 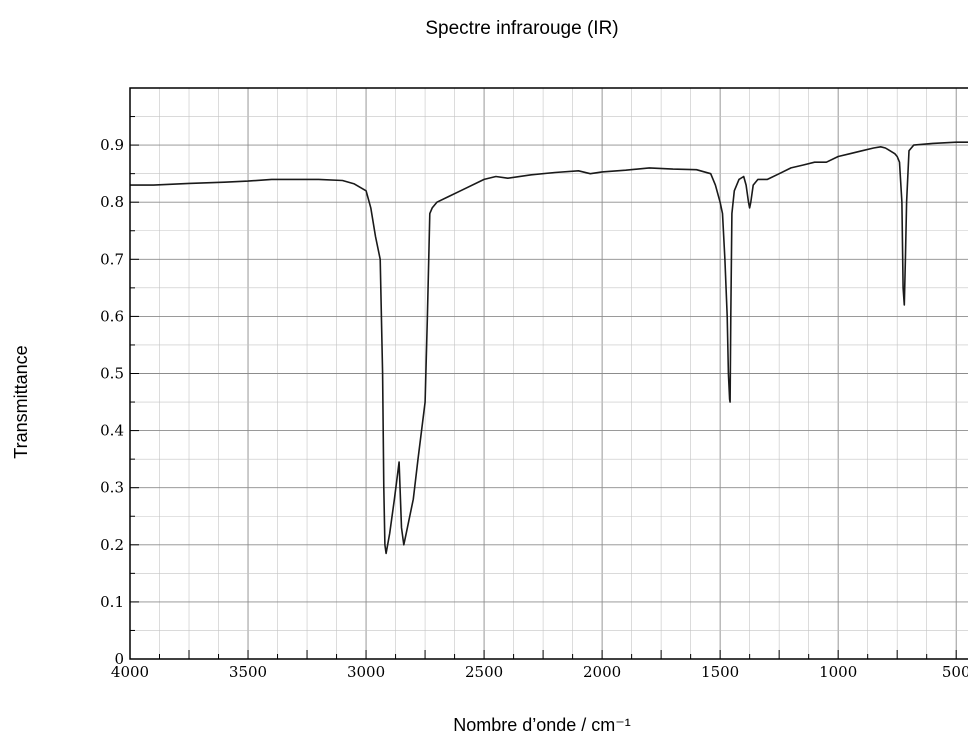 I want to click on y-tick-label: 0.9, so click(x=112, y=145).